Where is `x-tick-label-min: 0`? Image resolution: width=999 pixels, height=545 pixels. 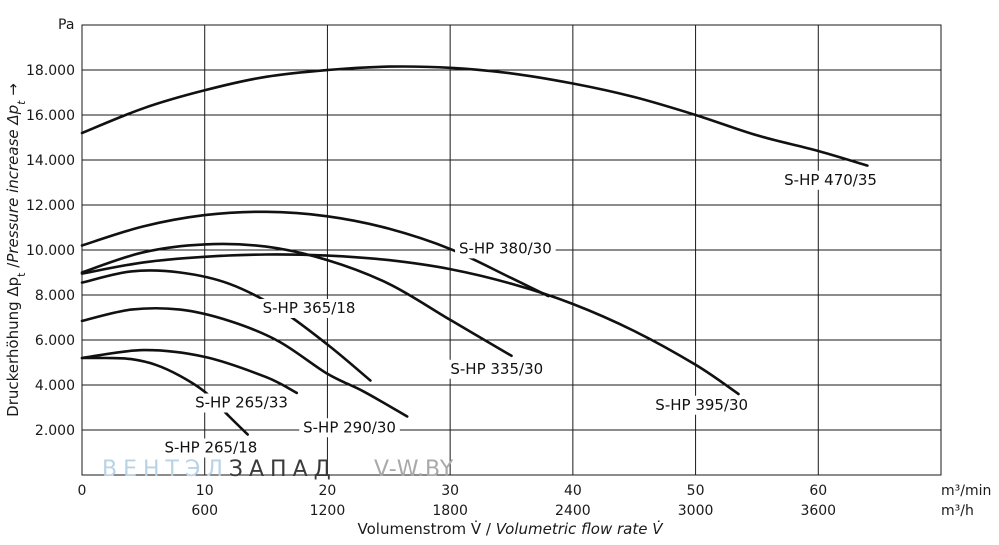 x-tick-label-min: 0 is located at coordinates (82, 491).